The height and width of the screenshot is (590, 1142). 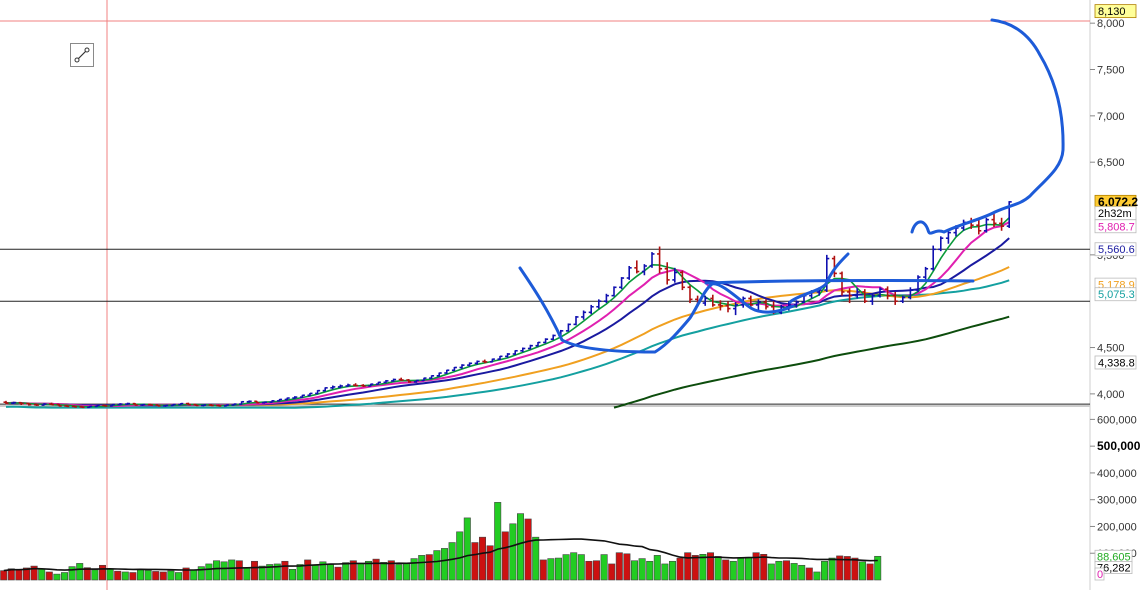 I want to click on volume-bars, so click(x=441, y=541).